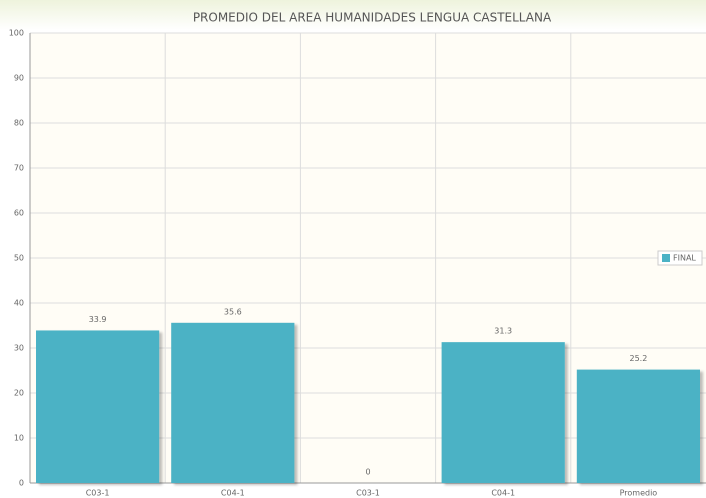 The image size is (706, 498). Describe the element at coordinates (19, 213) in the screenshot. I see `y-tick-label: 60` at that location.